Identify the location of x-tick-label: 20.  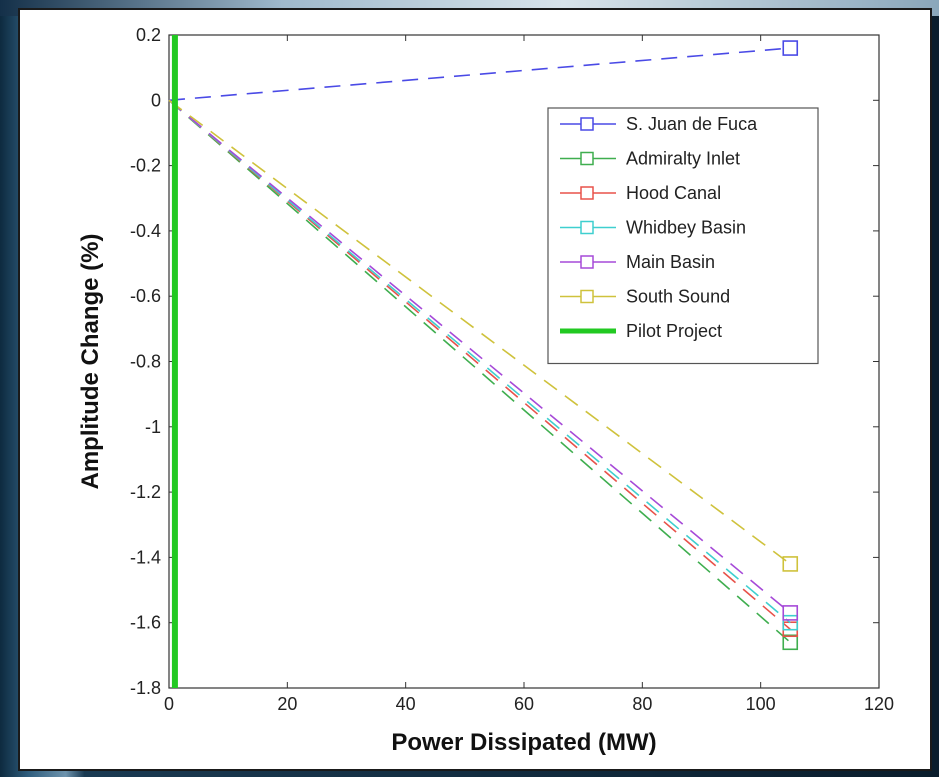
(287, 704).